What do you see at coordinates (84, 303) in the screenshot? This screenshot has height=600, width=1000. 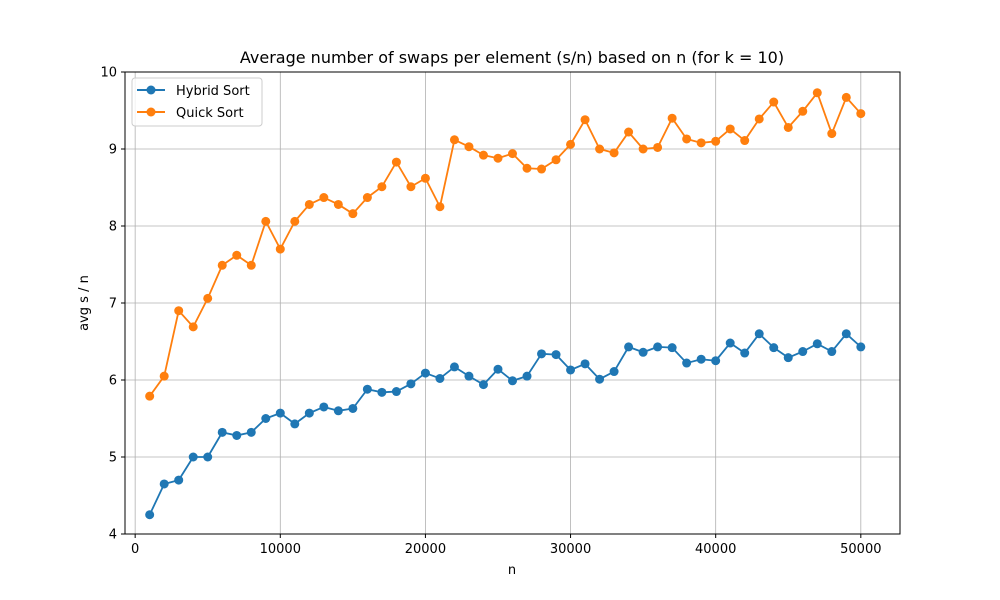 I see `y-axis-label: avg s / n` at bounding box center [84, 303].